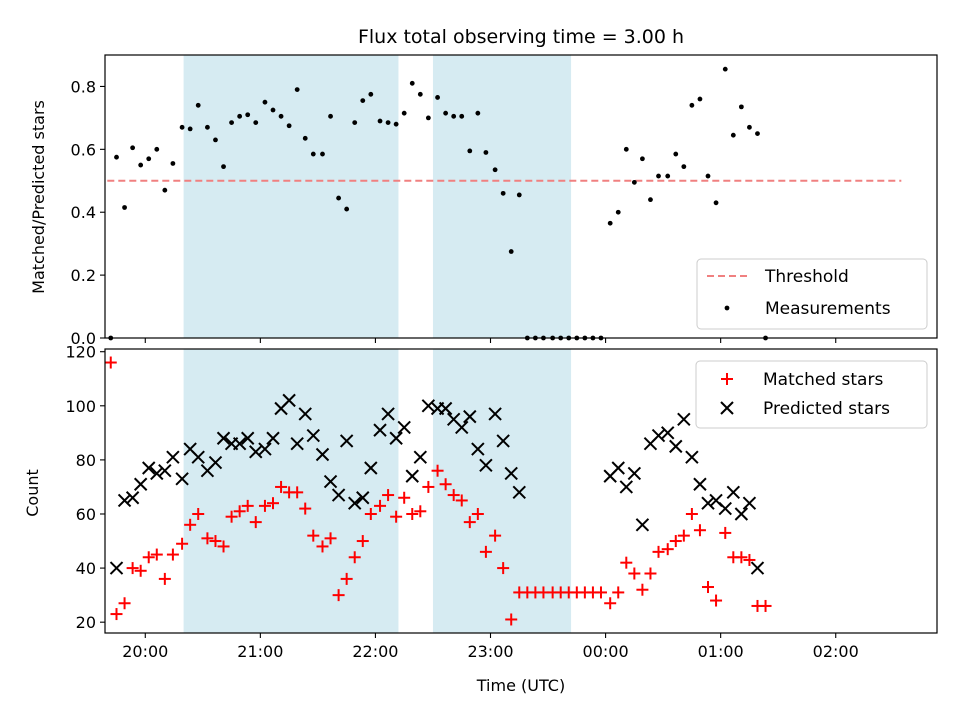 The height and width of the screenshot is (720, 960). What do you see at coordinates (86, 568) in the screenshot?
I see `bottom-y-tick-label: 40` at bounding box center [86, 568].